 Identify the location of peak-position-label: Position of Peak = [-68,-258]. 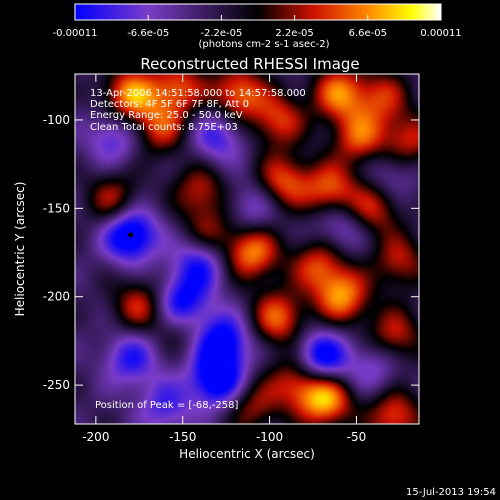
(167, 405).